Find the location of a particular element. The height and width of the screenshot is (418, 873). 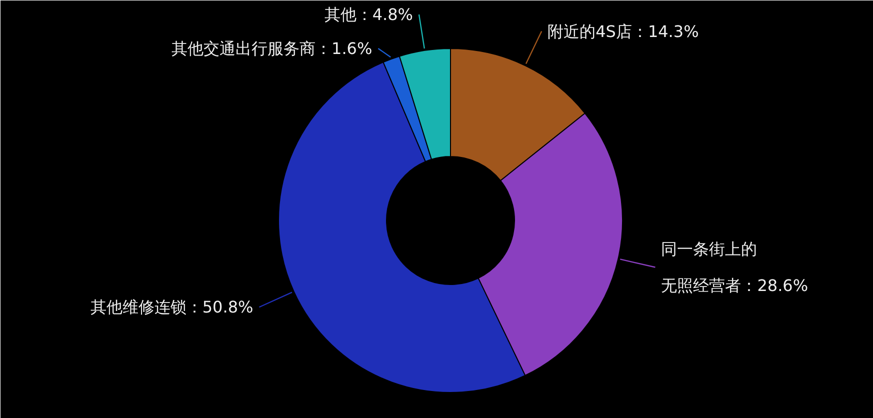

slice-label: 其他：4.8% is located at coordinates (368, 14).